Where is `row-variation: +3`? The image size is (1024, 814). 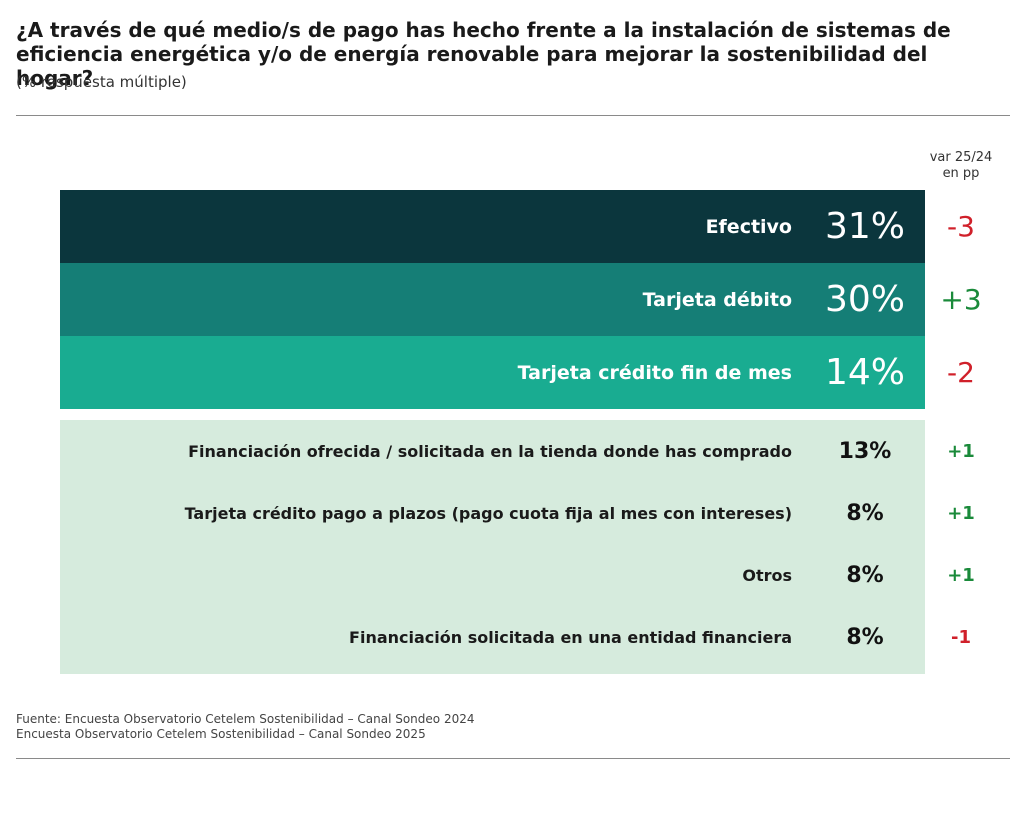 row-variation: +3 is located at coordinates (961, 299).